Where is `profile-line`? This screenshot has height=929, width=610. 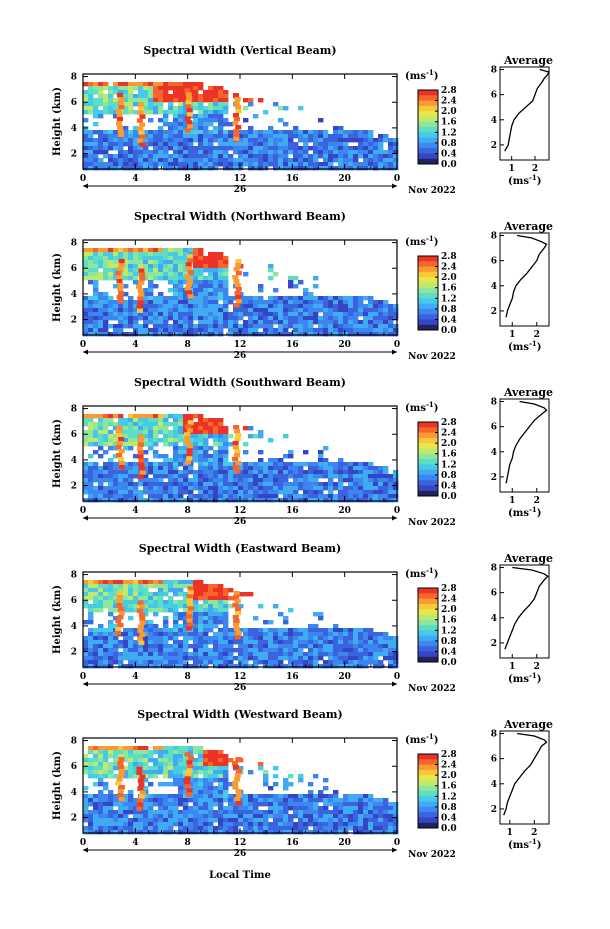 profile-line is located at coordinates (527, 110).